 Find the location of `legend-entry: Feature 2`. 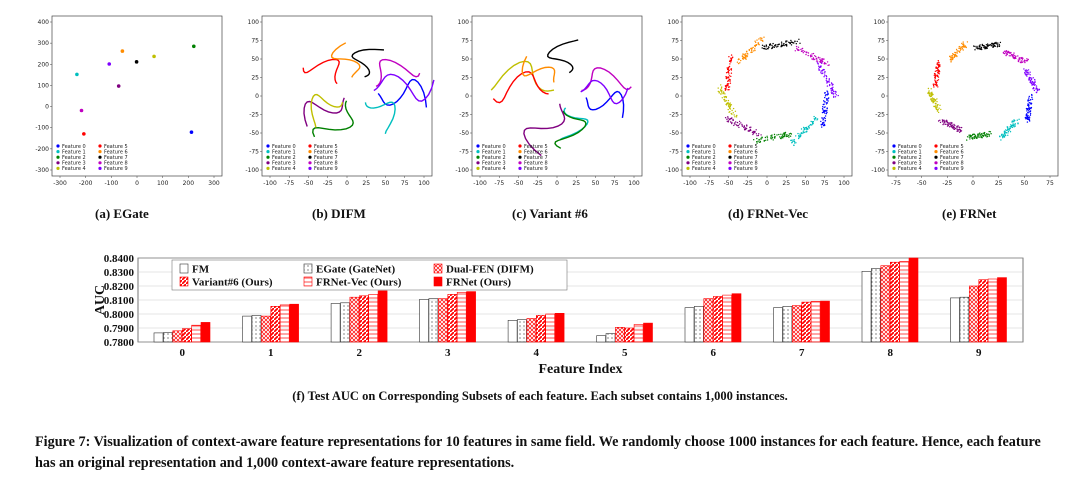

legend-entry: Feature 2 is located at coordinates (910, 158).